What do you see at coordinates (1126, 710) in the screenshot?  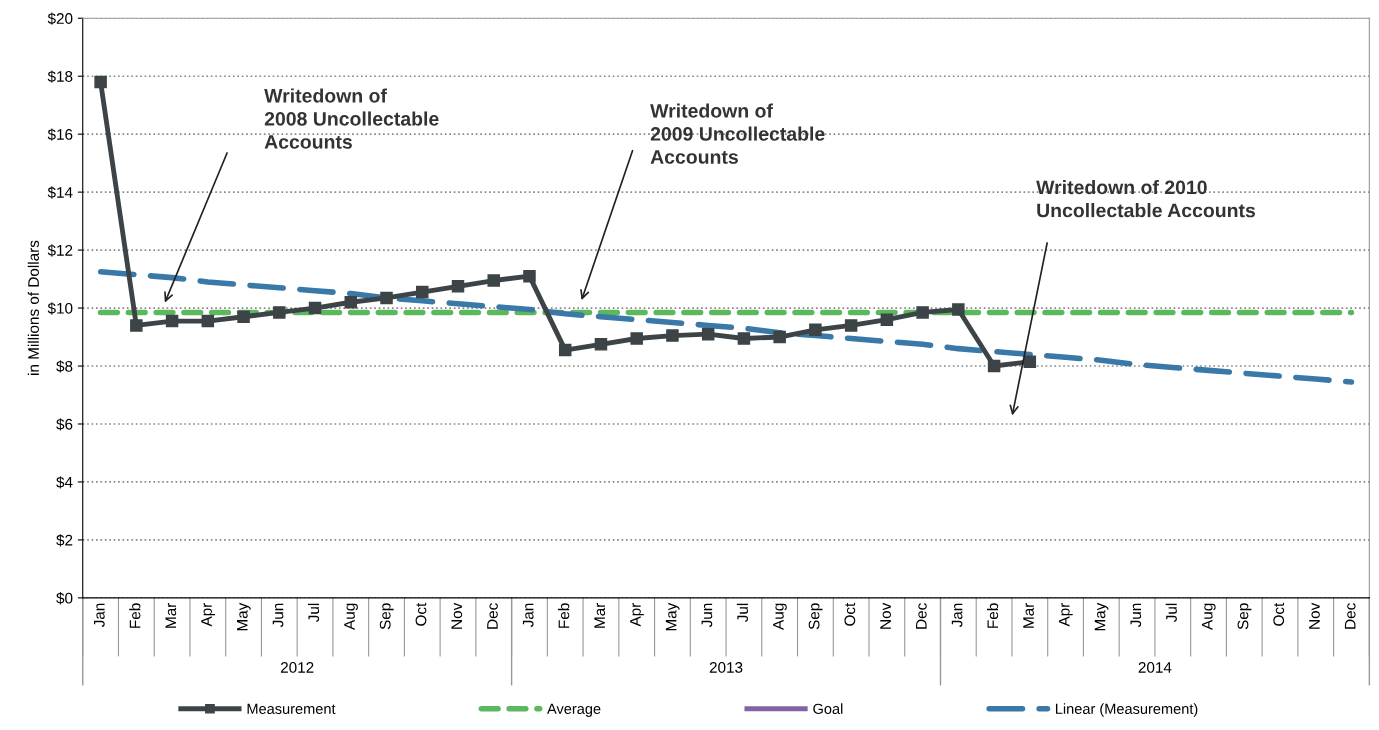 I see `legend-label: Linear (Measurement)` at bounding box center [1126, 710].